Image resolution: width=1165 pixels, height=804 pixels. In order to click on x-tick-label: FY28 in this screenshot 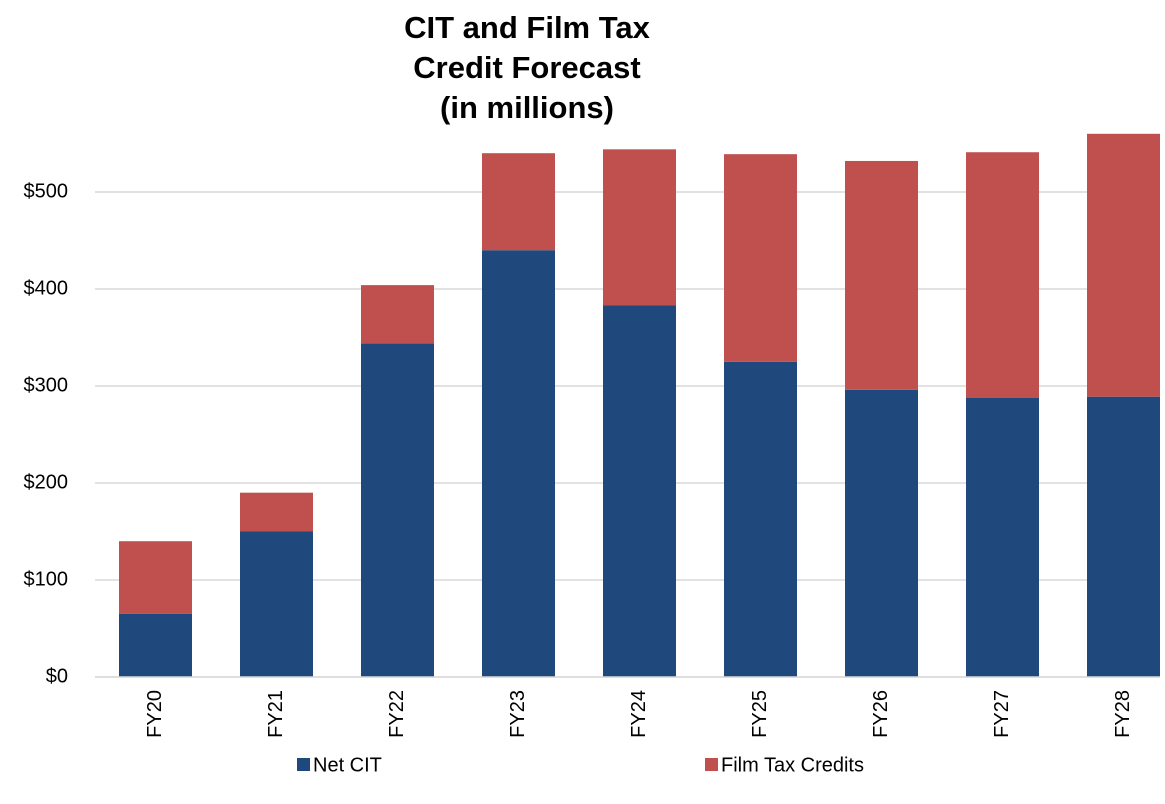, I will do `click(1123, 714)`.